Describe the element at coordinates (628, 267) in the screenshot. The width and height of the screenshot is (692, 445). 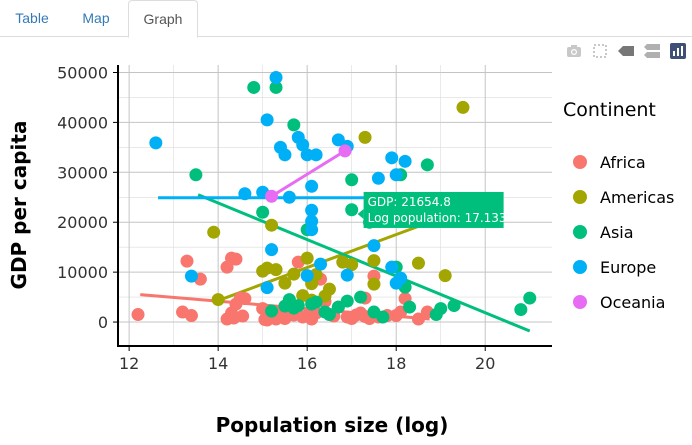
I see `legend-label-europe: Europe` at that location.